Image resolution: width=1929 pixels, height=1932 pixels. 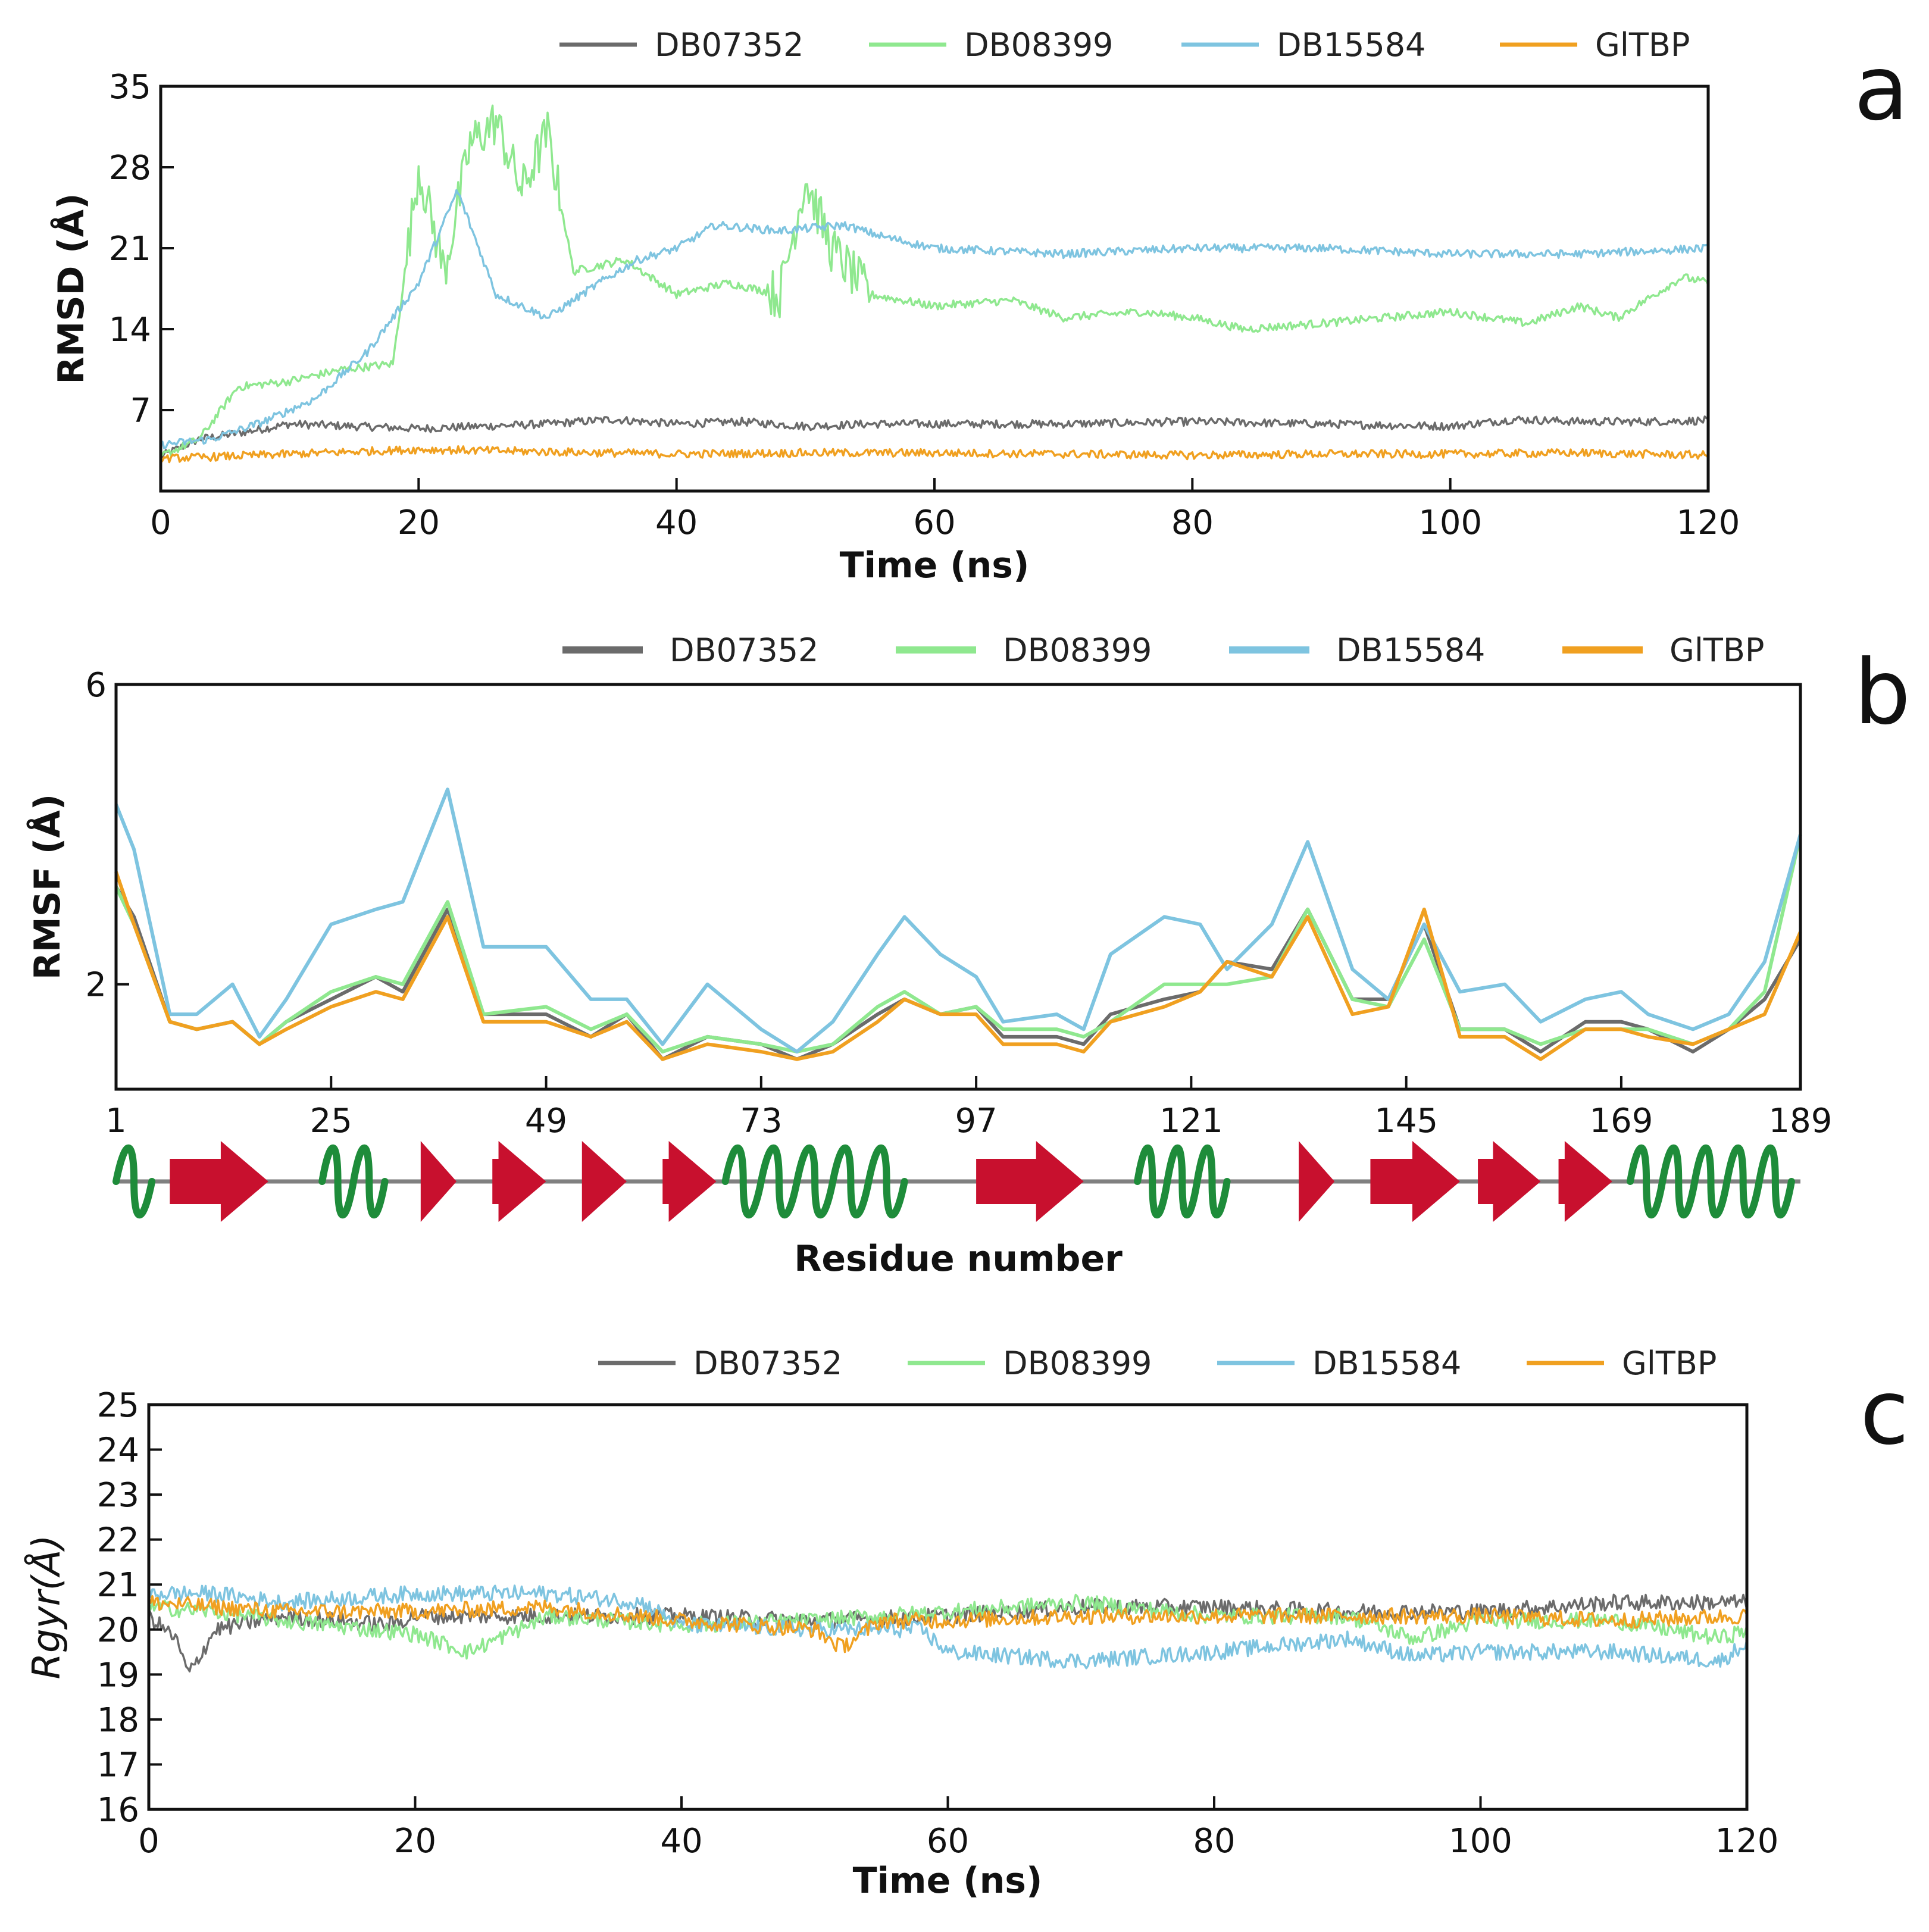 What do you see at coordinates (47, 887) in the screenshot?
I see `ylabel-b: RMSF (Å)` at bounding box center [47, 887].